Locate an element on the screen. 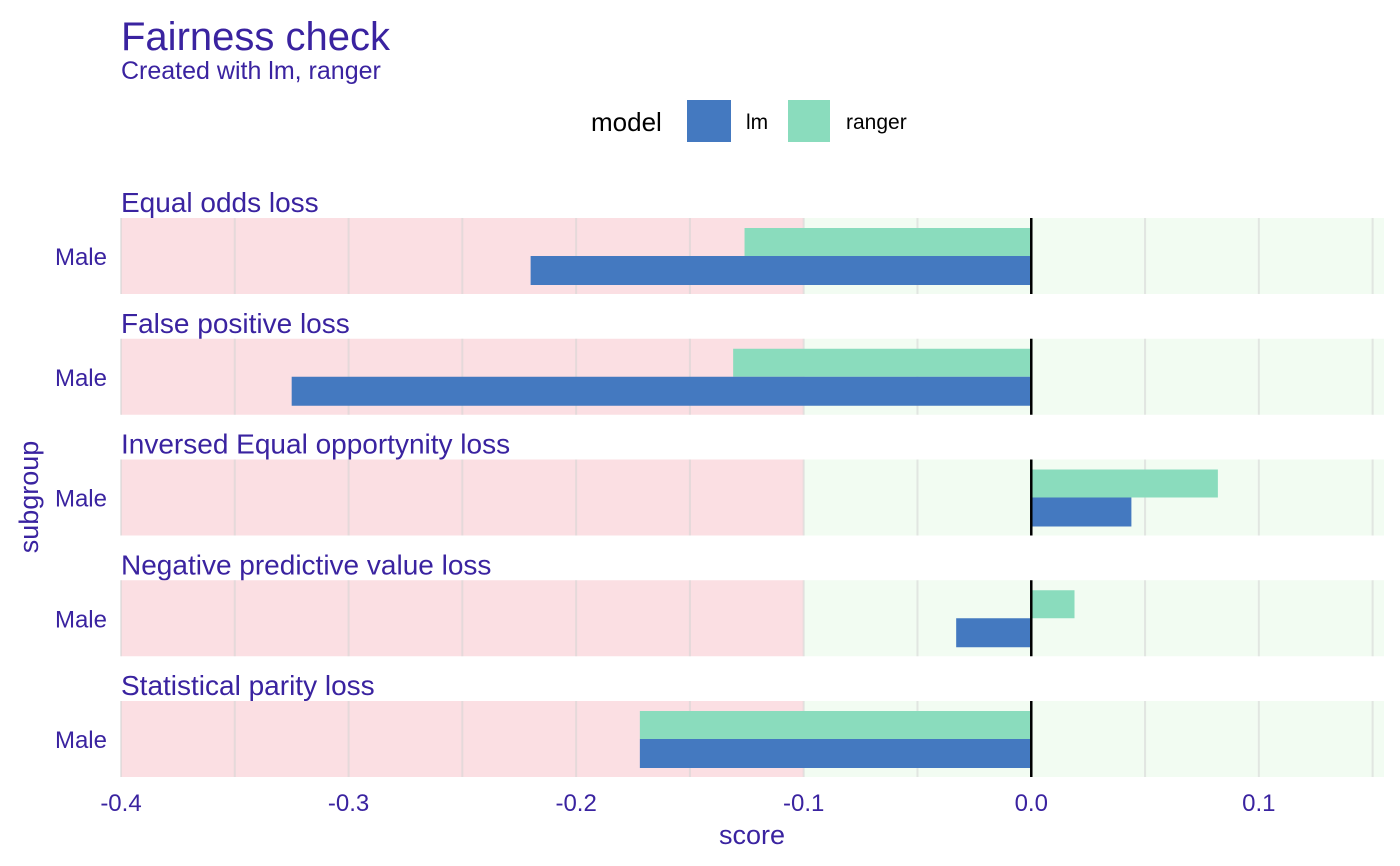  legend-swatch-ranger is located at coordinates (809, 121).